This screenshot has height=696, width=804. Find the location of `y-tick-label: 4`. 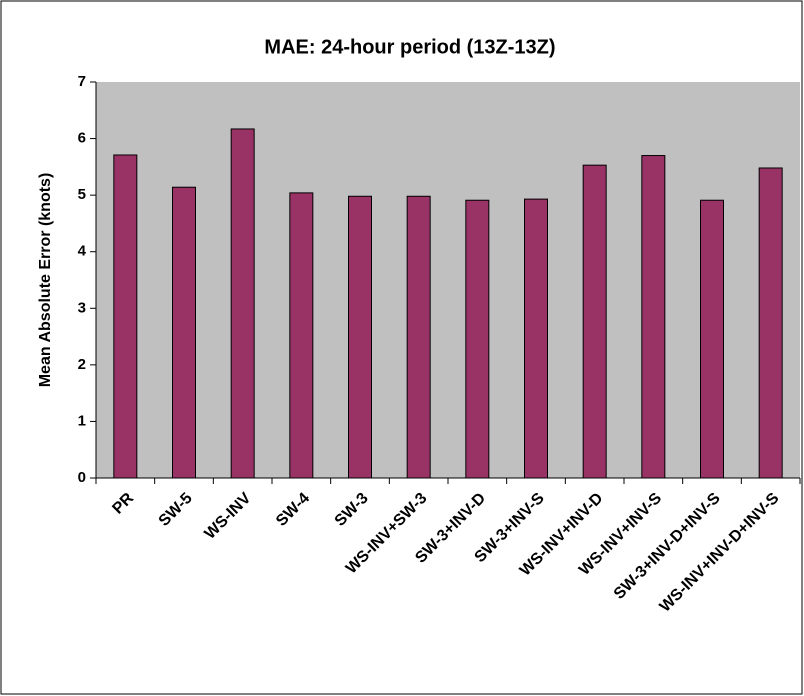

y-tick-label: 4 is located at coordinates (82, 251).